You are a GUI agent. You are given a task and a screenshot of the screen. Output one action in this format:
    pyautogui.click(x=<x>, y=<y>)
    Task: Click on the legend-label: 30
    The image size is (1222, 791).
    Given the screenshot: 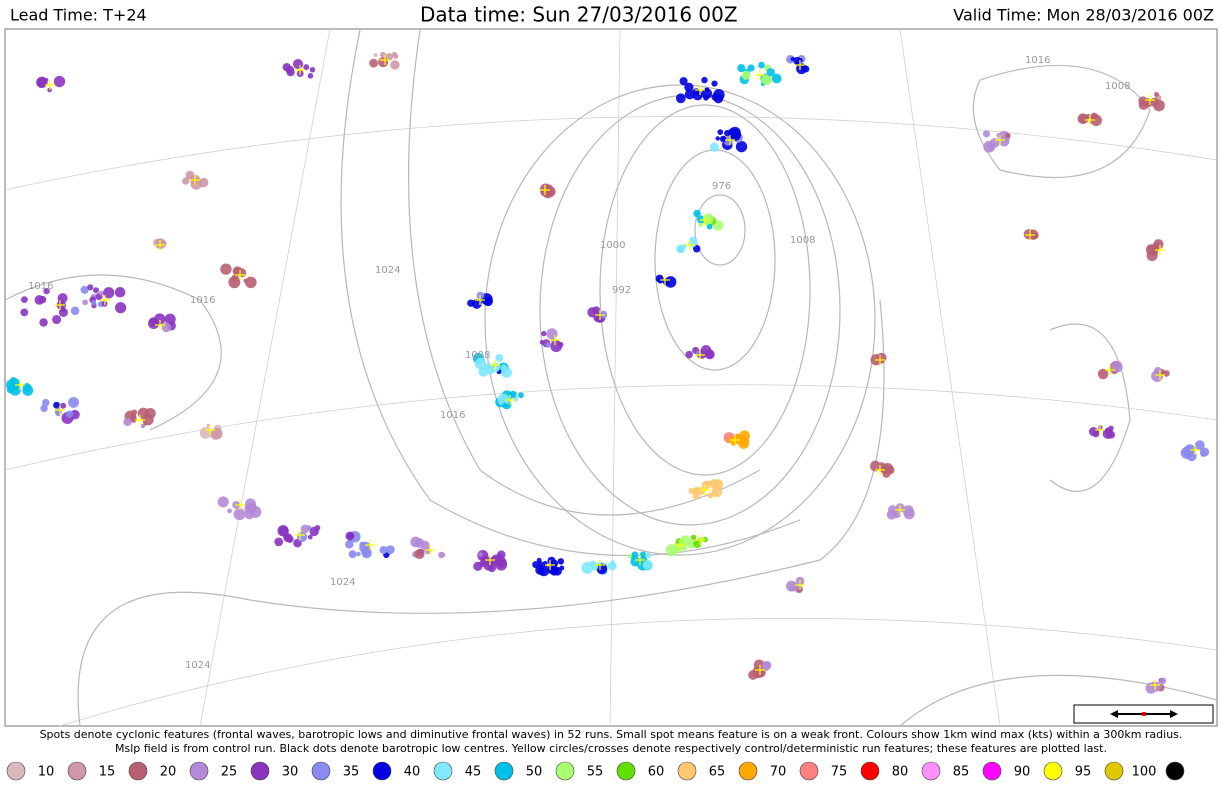 What is the action you would take?
    pyautogui.click(x=290, y=772)
    